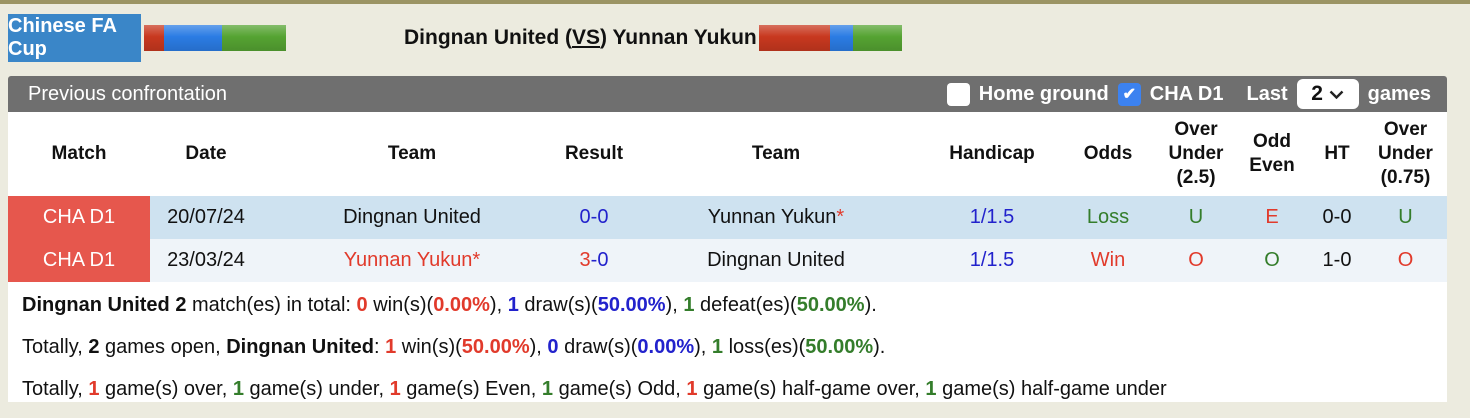  I want to click on column-header: HT, so click(1337, 154).